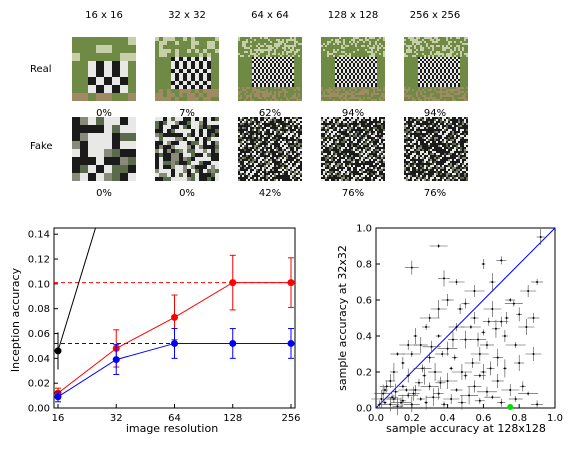 Image resolution: width=573 pixels, height=451 pixels. I want to click on percent-label: 0%, so click(187, 193).